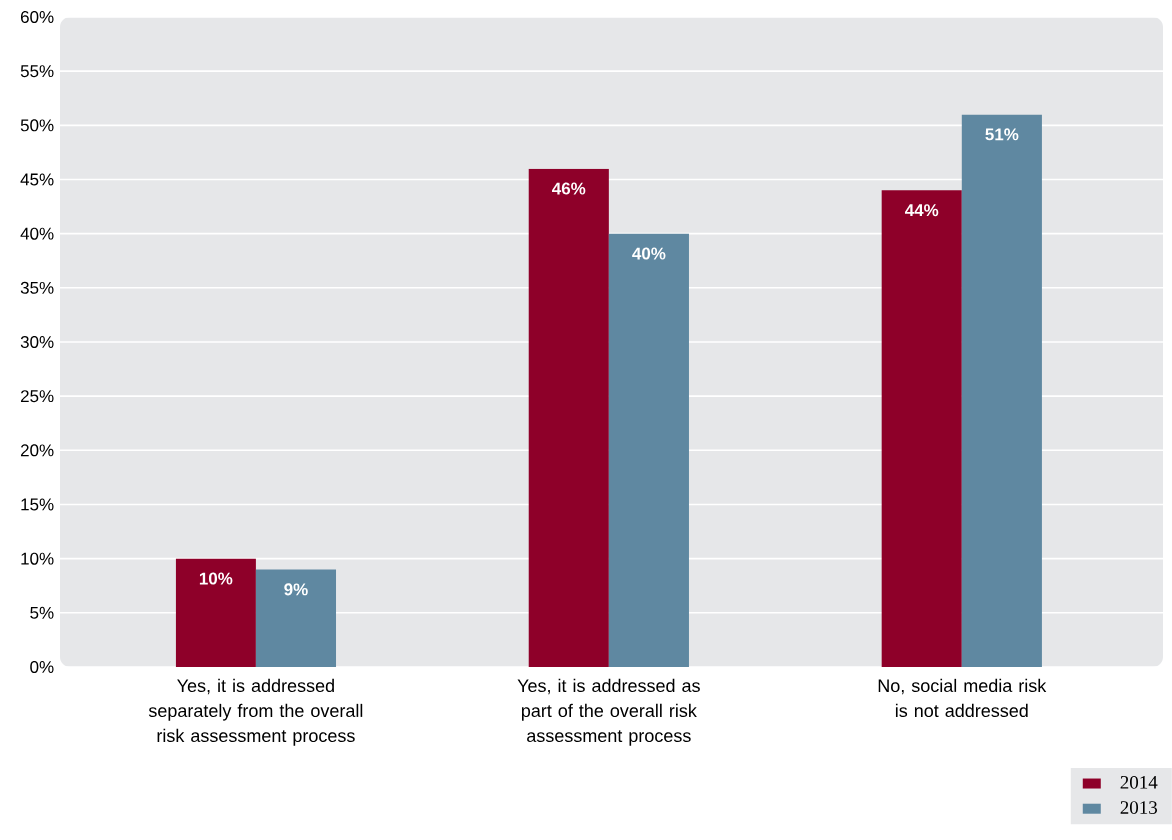 This screenshot has height=840, width=1172. I want to click on x-tick-label: Yes, it is addressed as part of the overall risk assessment process, so click(608, 712).